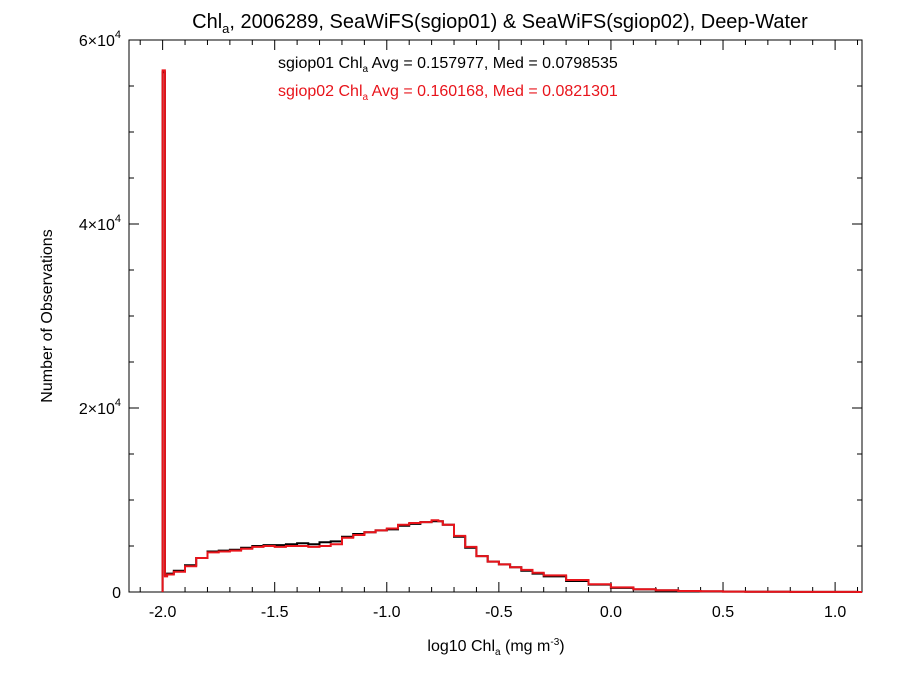  What do you see at coordinates (554, 642) in the screenshot?
I see `x-axis-label-sup: -3` at bounding box center [554, 642].